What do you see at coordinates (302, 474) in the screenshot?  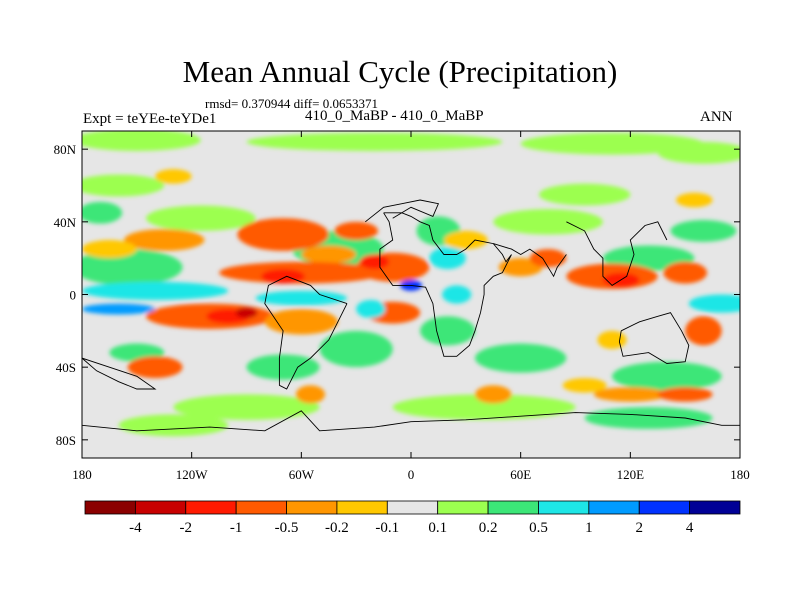 I see `x-tick-label: 60W` at bounding box center [302, 474].